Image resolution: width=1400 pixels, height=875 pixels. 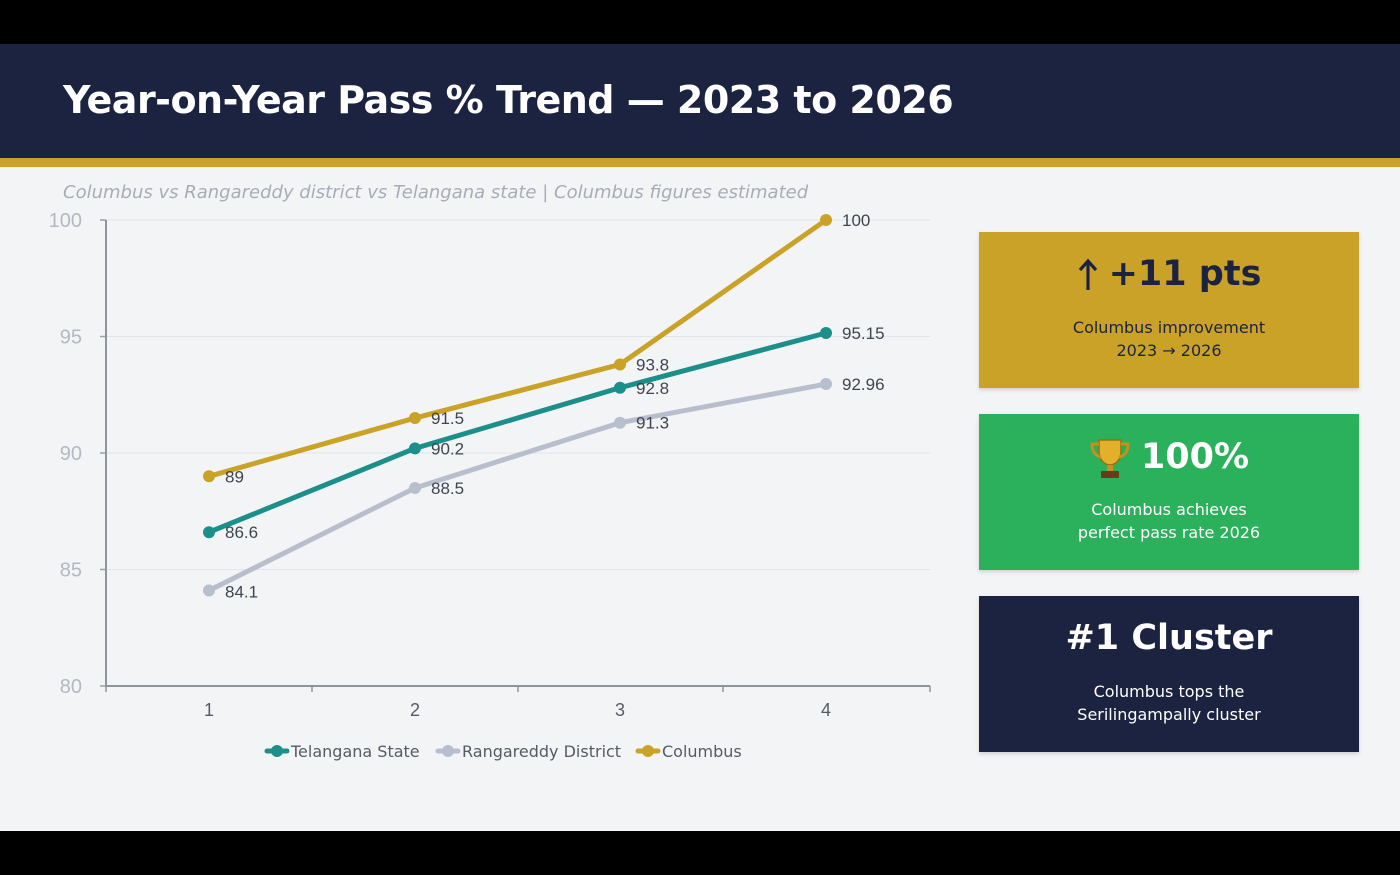 I want to click on improvement-description: Columbus improvement 2023 → 2026, so click(x=1169, y=339).